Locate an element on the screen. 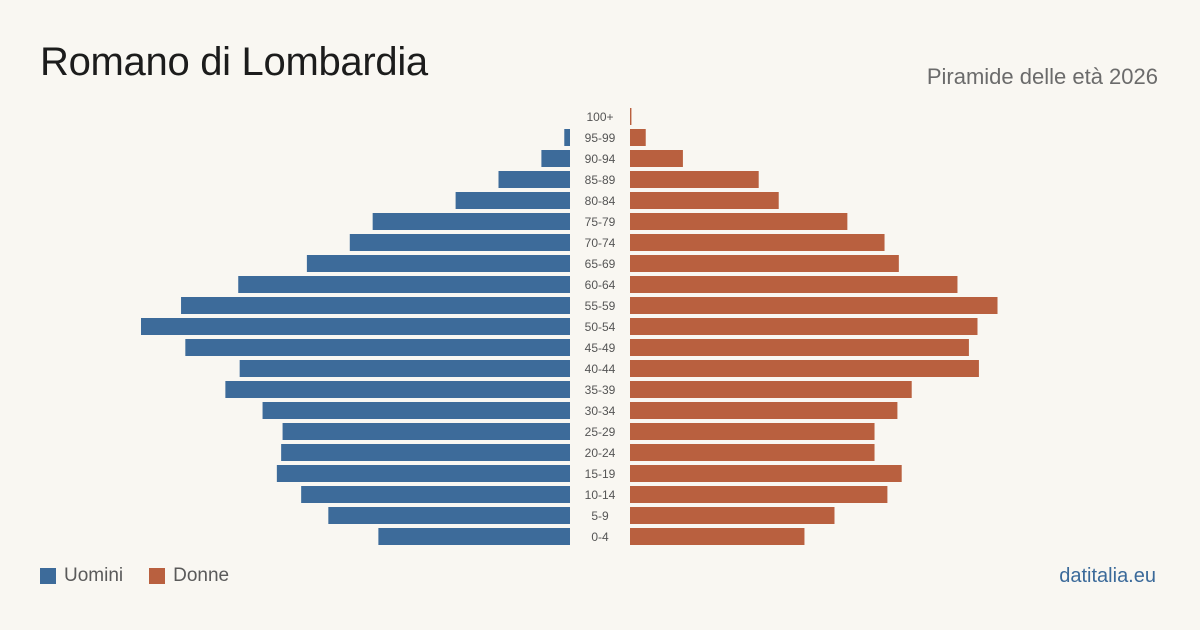 The width and height of the screenshot is (1200, 630). age-label-50-54: 50-54 is located at coordinates (600, 327).